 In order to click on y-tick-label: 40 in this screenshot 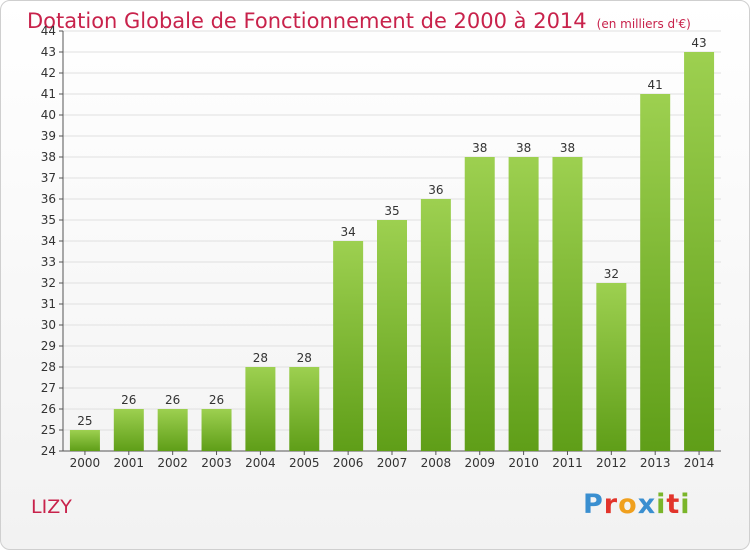, I will do `click(48, 115)`.